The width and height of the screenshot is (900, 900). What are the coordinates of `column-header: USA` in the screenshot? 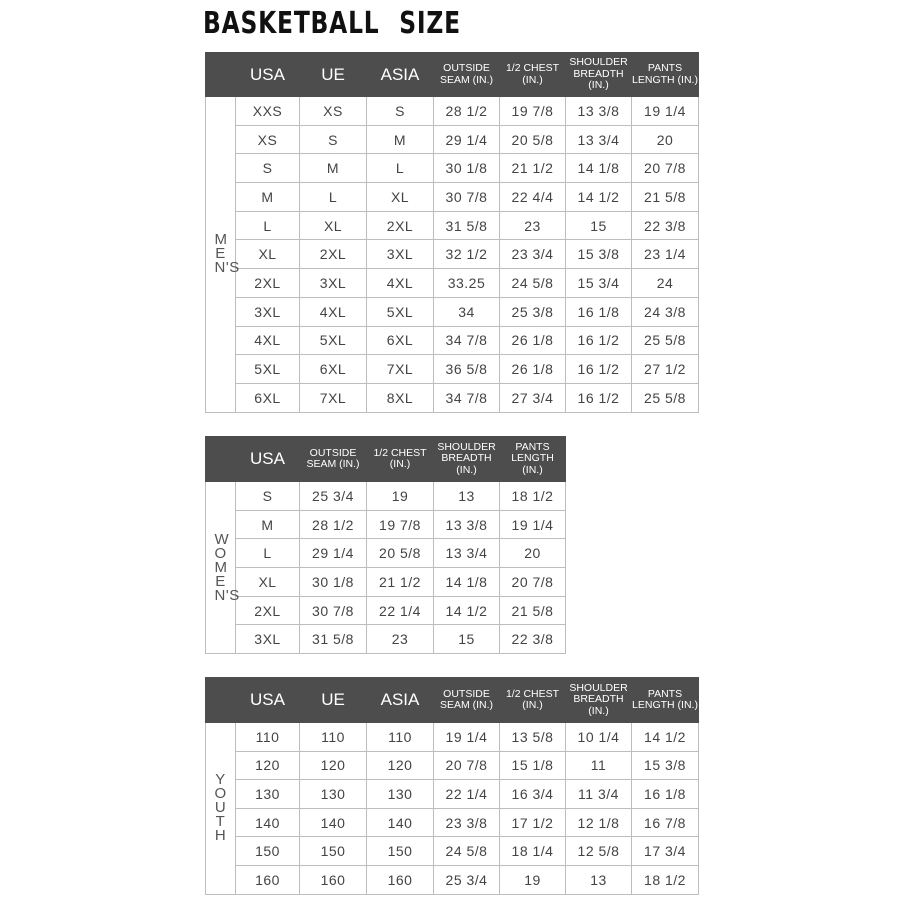 It's located at (267, 459).